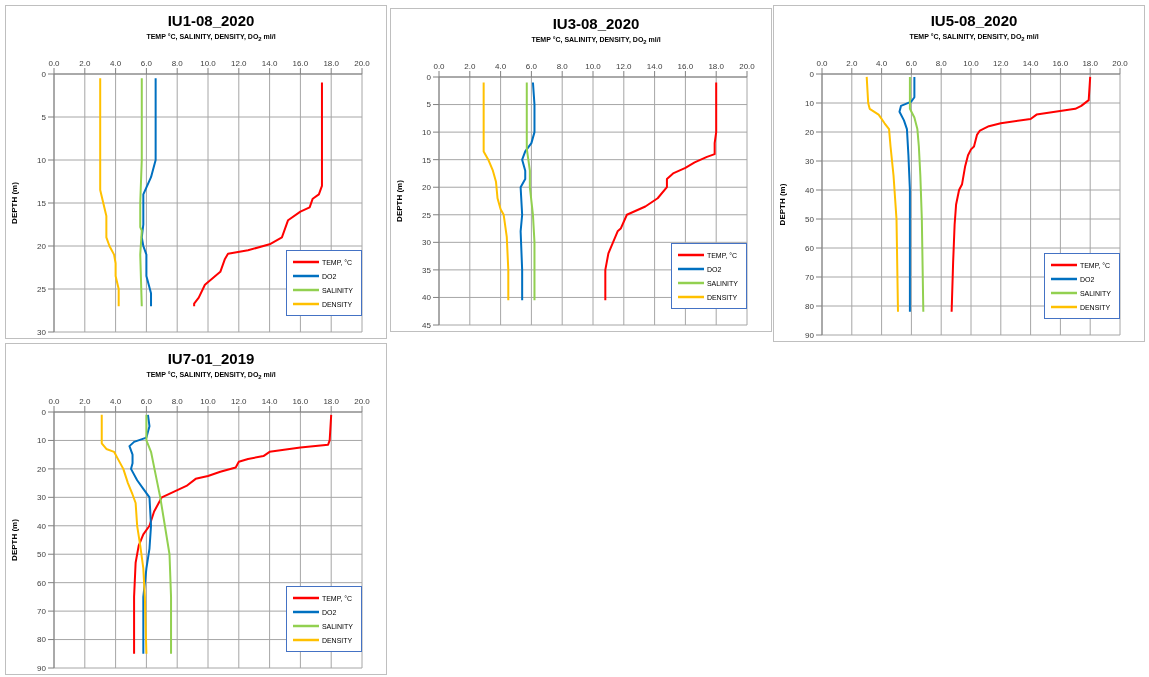 This screenshot has width=1149, height=677. What do you see at coordinates (211, 358) in the screenshot?
I see `chart-title: IU7-01_2019` at bounding box center [211, 358].